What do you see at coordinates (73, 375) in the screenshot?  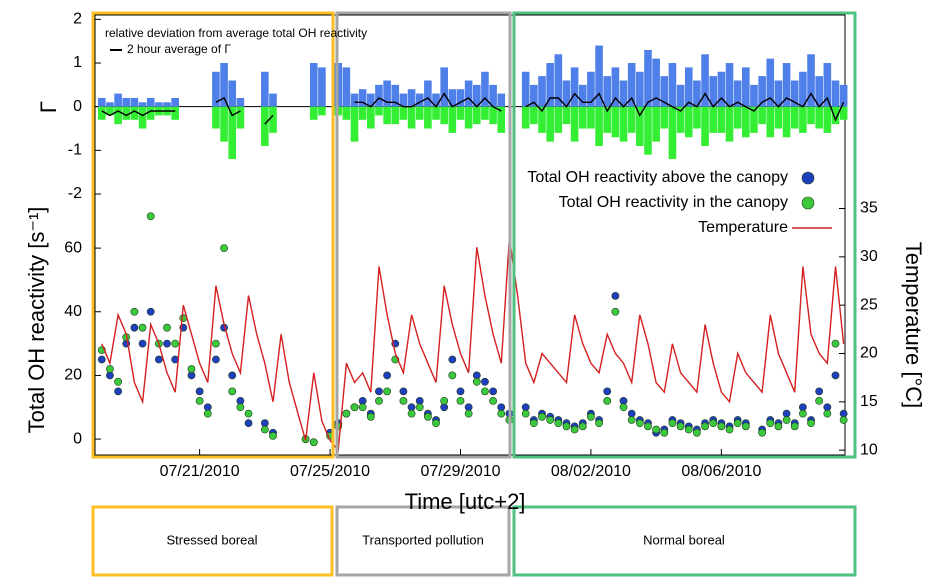 I see `y-tick-label: 20` at bounding box center [73, 375].